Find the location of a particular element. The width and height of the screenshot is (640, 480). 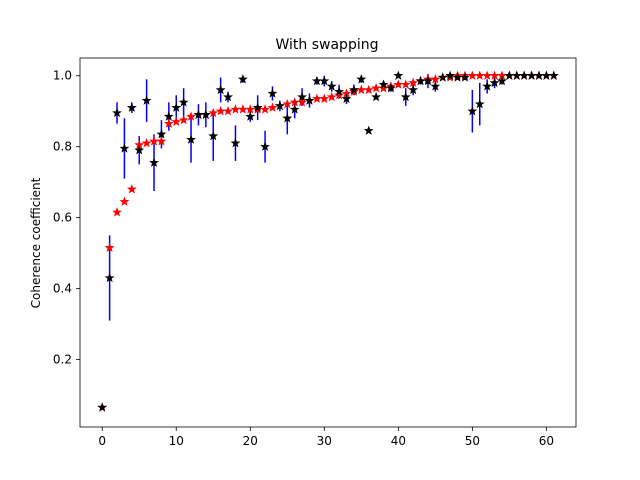

x-axis: 0 10 20 30 40 50 60 is located at coordinates (326, 437).